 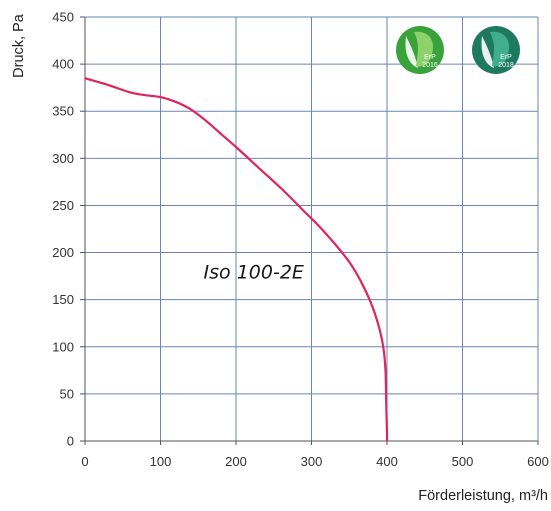 I want to click on x-tick-label: 200, so click(x=236, y=461).